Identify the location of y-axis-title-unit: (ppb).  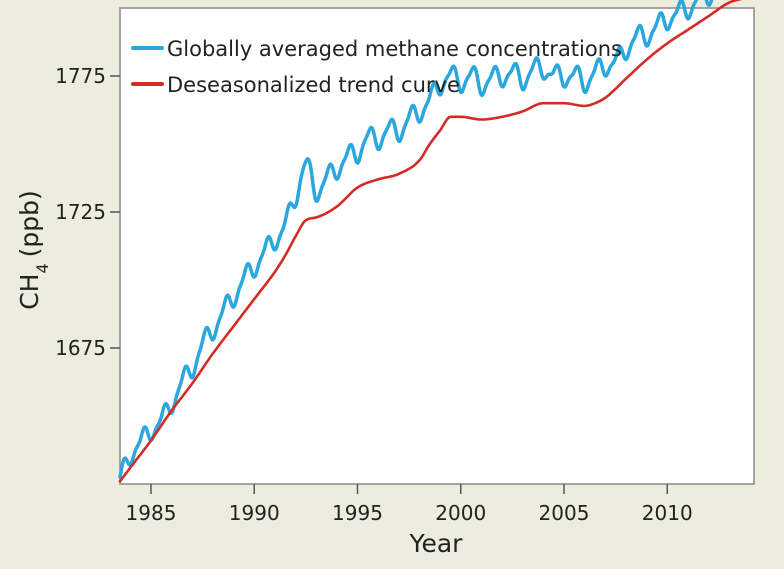
(29, 223).